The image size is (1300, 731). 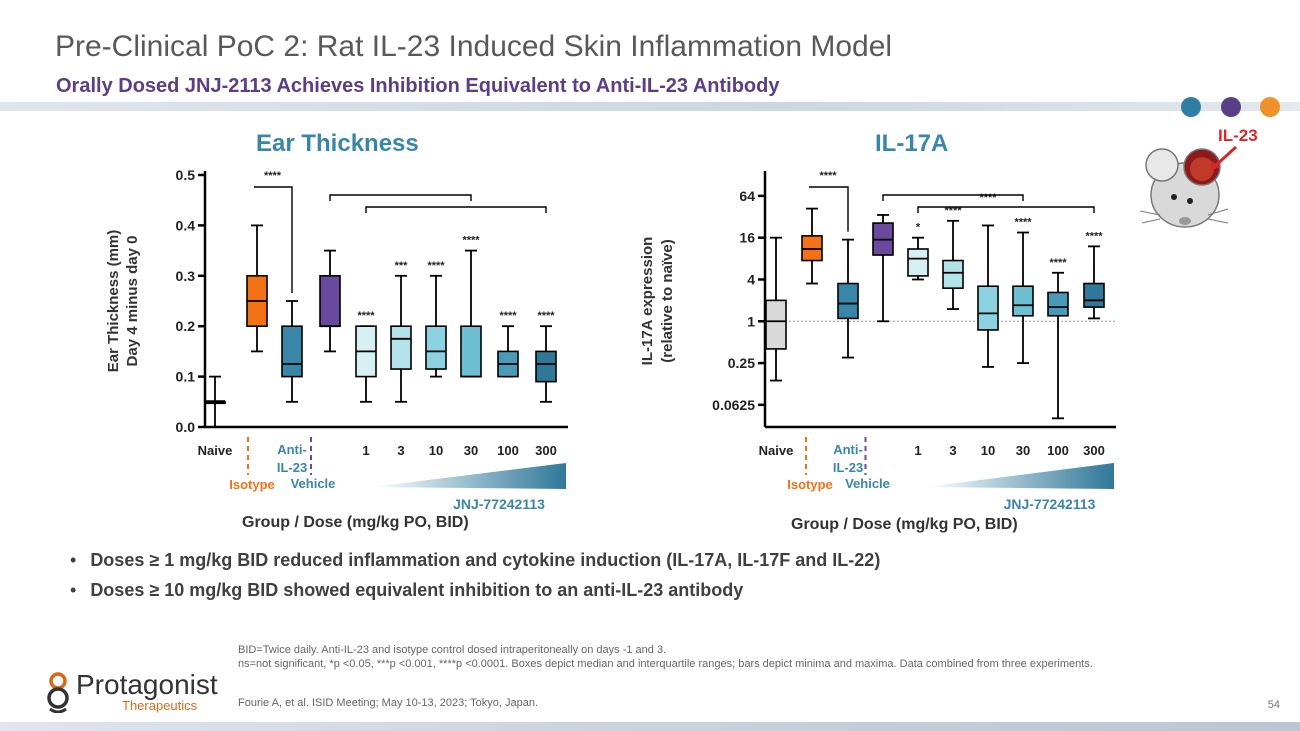 What do you see at coordinates (186, 326) in the screenshot?
I see `y-tick-label: 0.2` at bounding box center [186, 326].